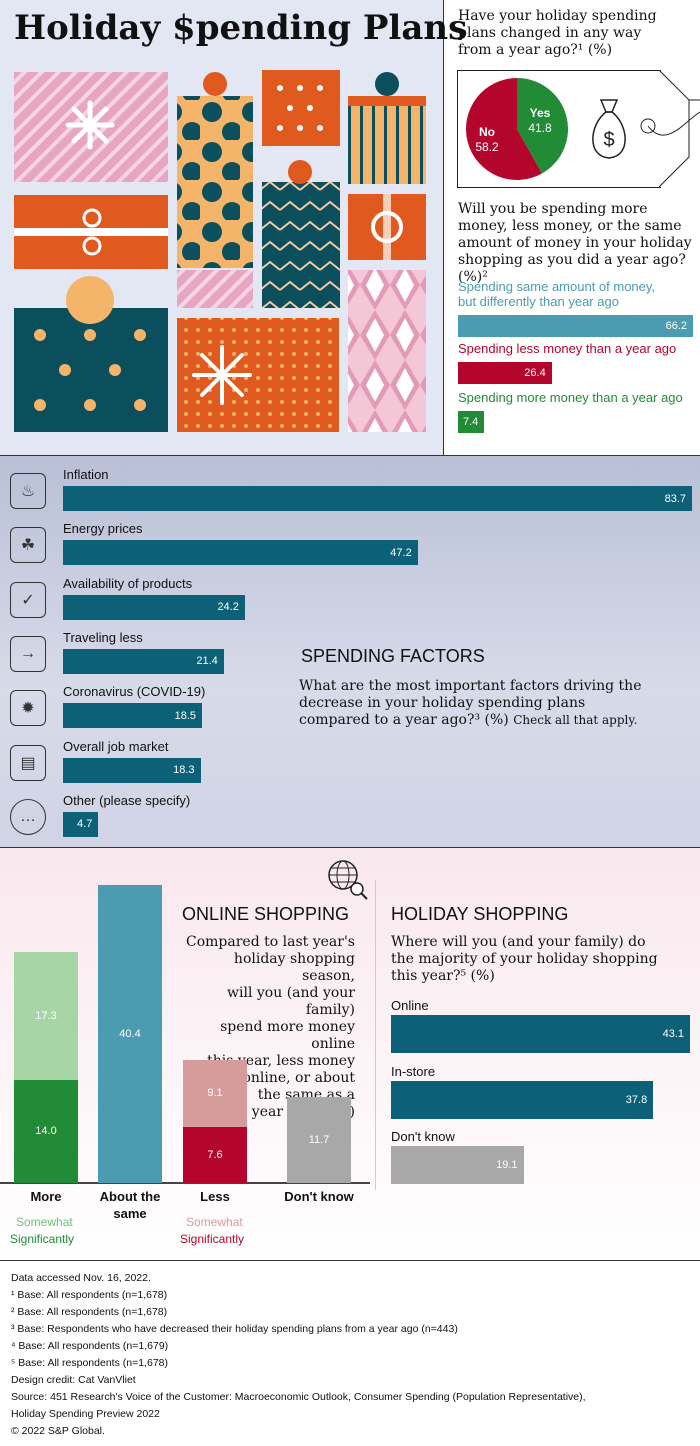  What do you see at coordinates (28, 599) in the screenshot?
I see `box-check-icon: ✓` at bounding box center [28, 599].